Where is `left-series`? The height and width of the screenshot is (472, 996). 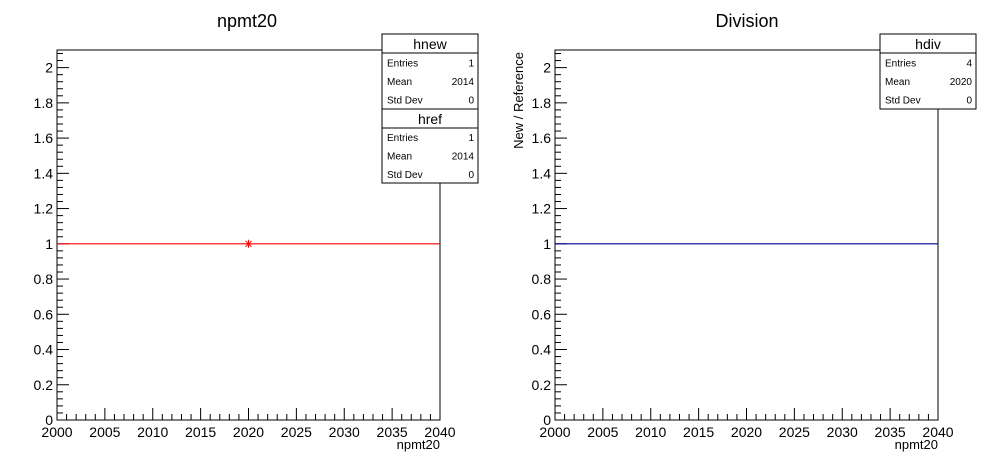 left-series is located at coordinates (248, 243).